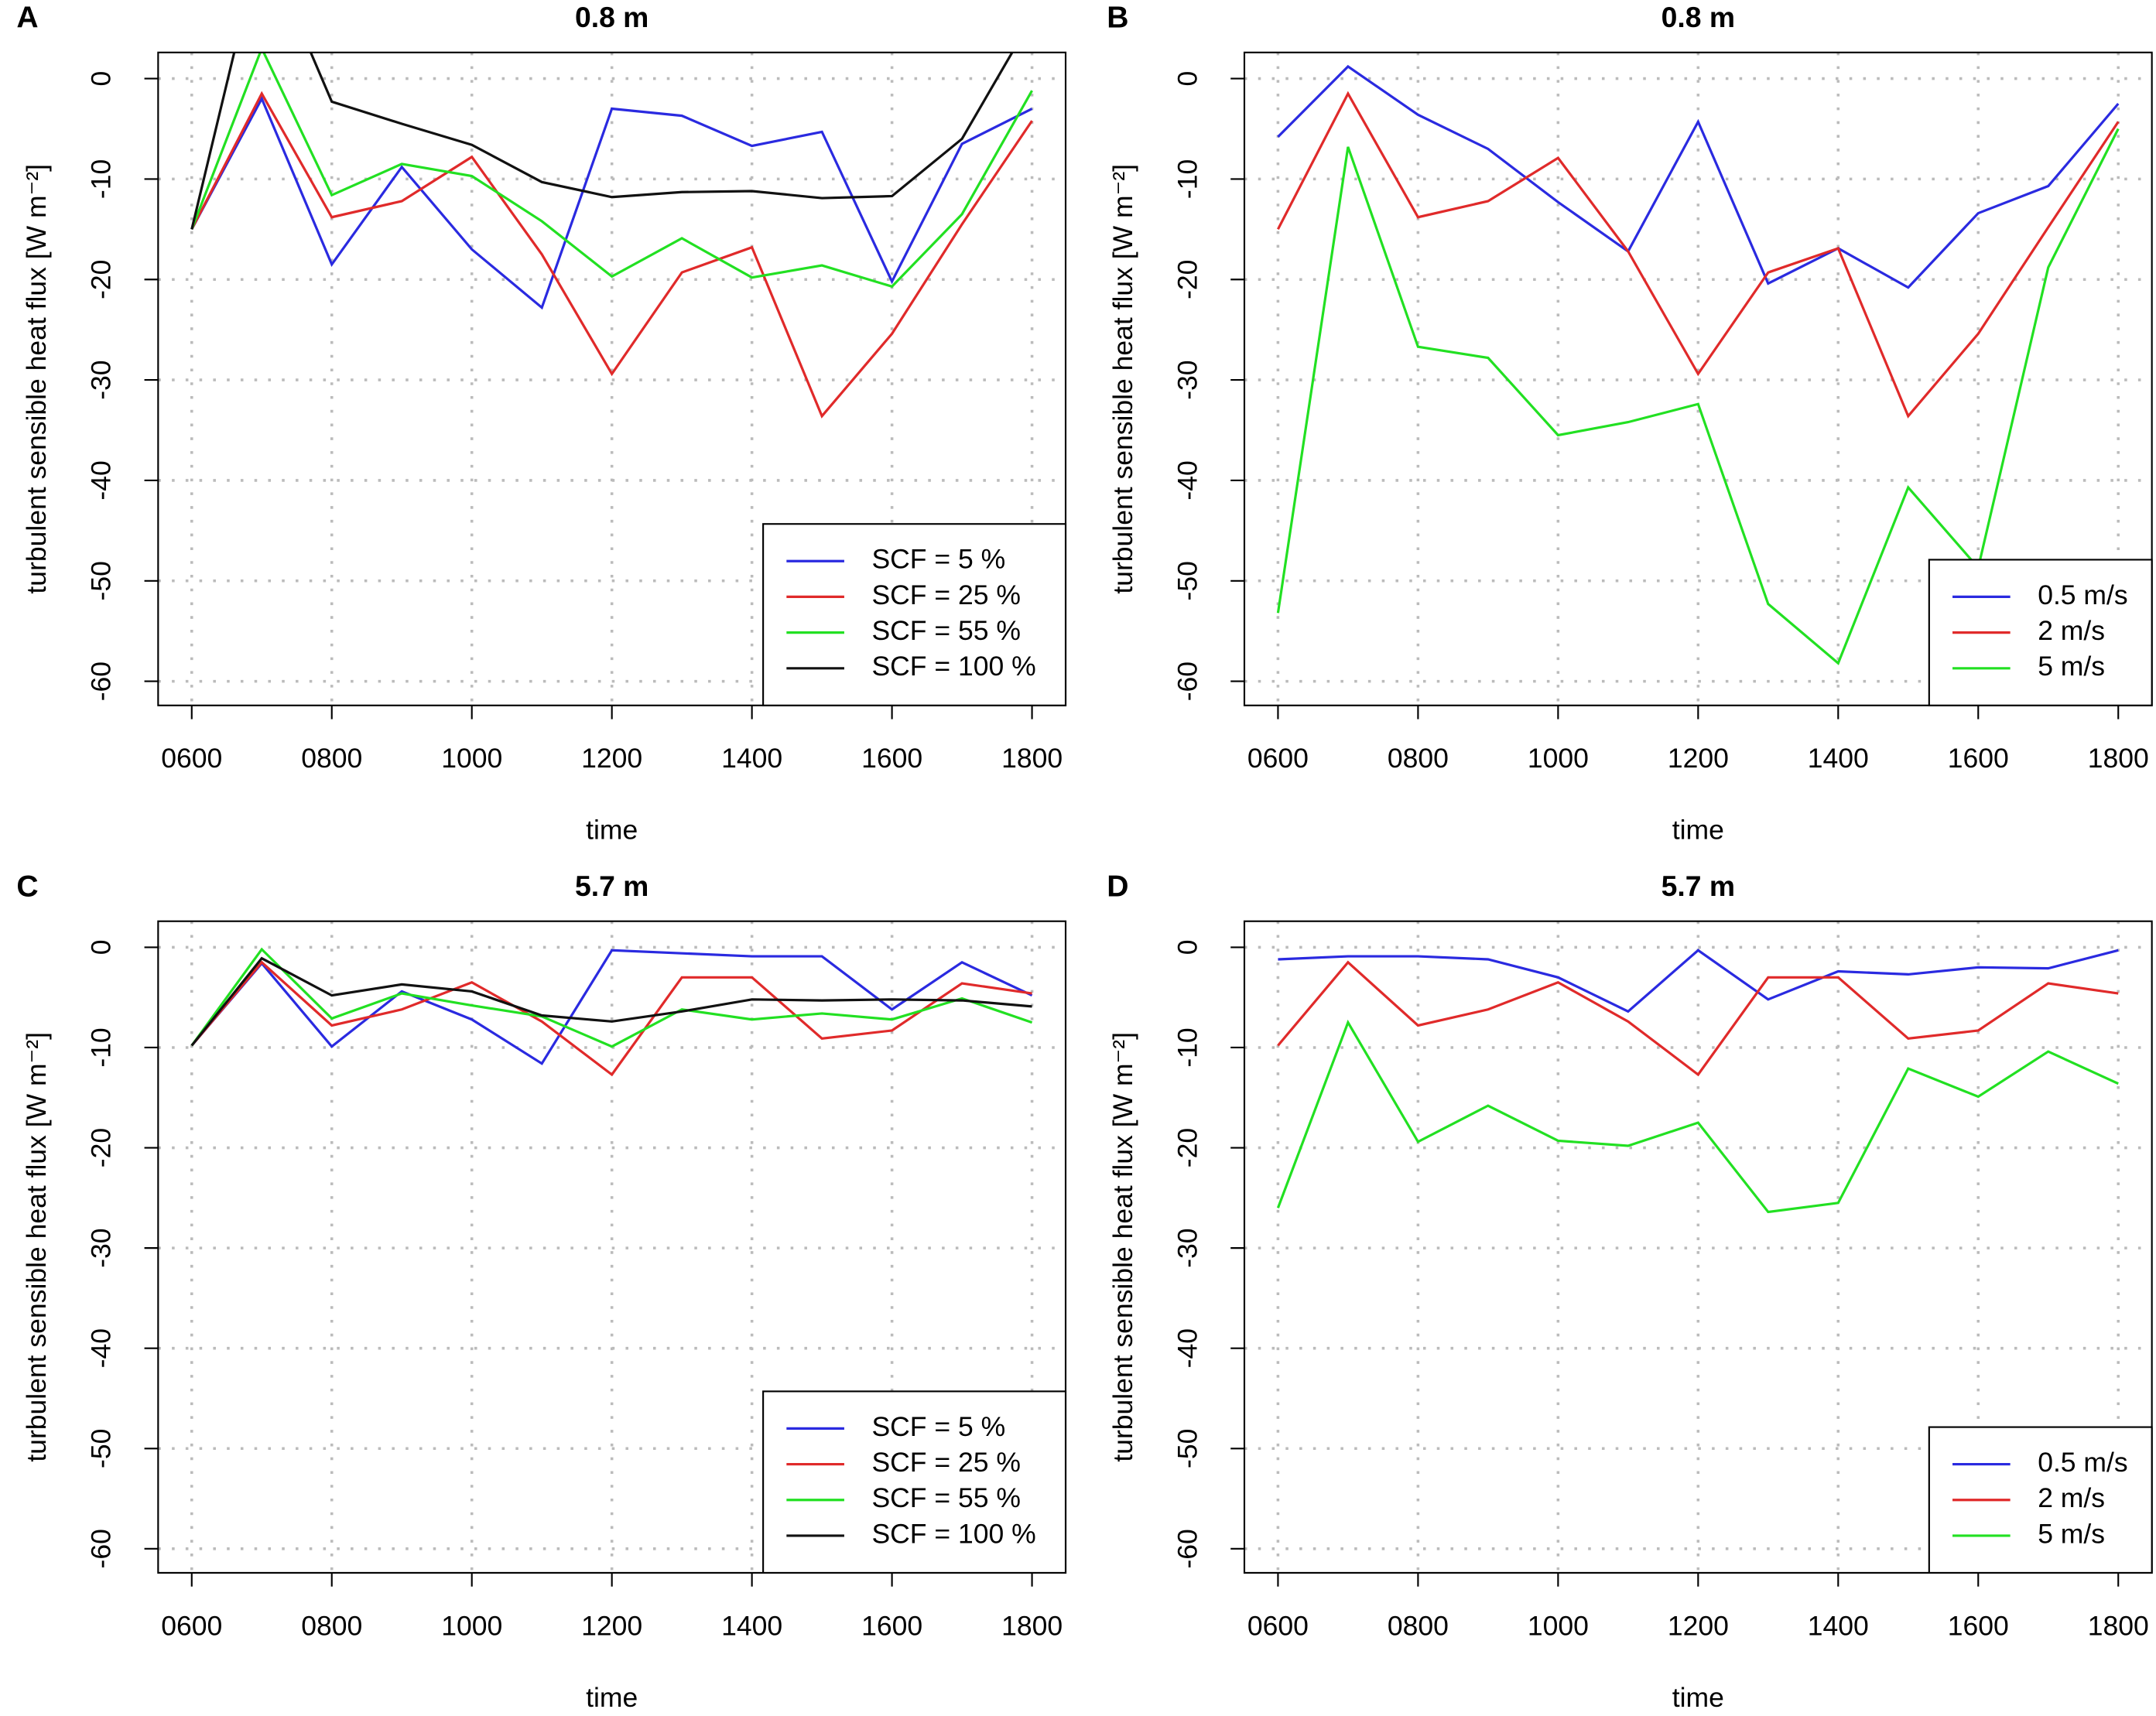 The width and height of the screenshot is (2156, 1716). Describe the element at coordinates (27, 17) in the screenshot. I see `panel-label: A` at that location.